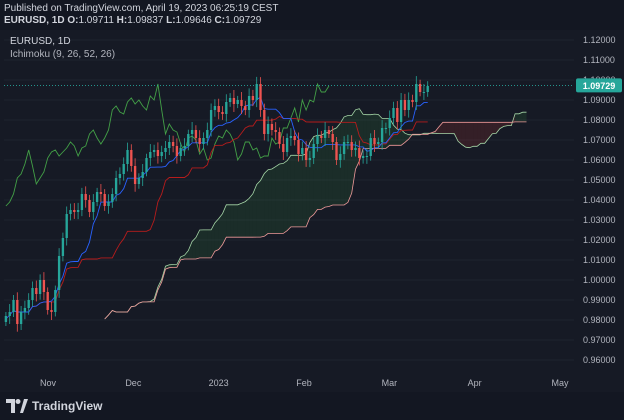 The height and width of the screenshot is (420, 624). What do you see at coordinates (599, 100) in the screenshot?
I see `y-axis-tick-label: 1.09000` at bounding box center [599, 100].